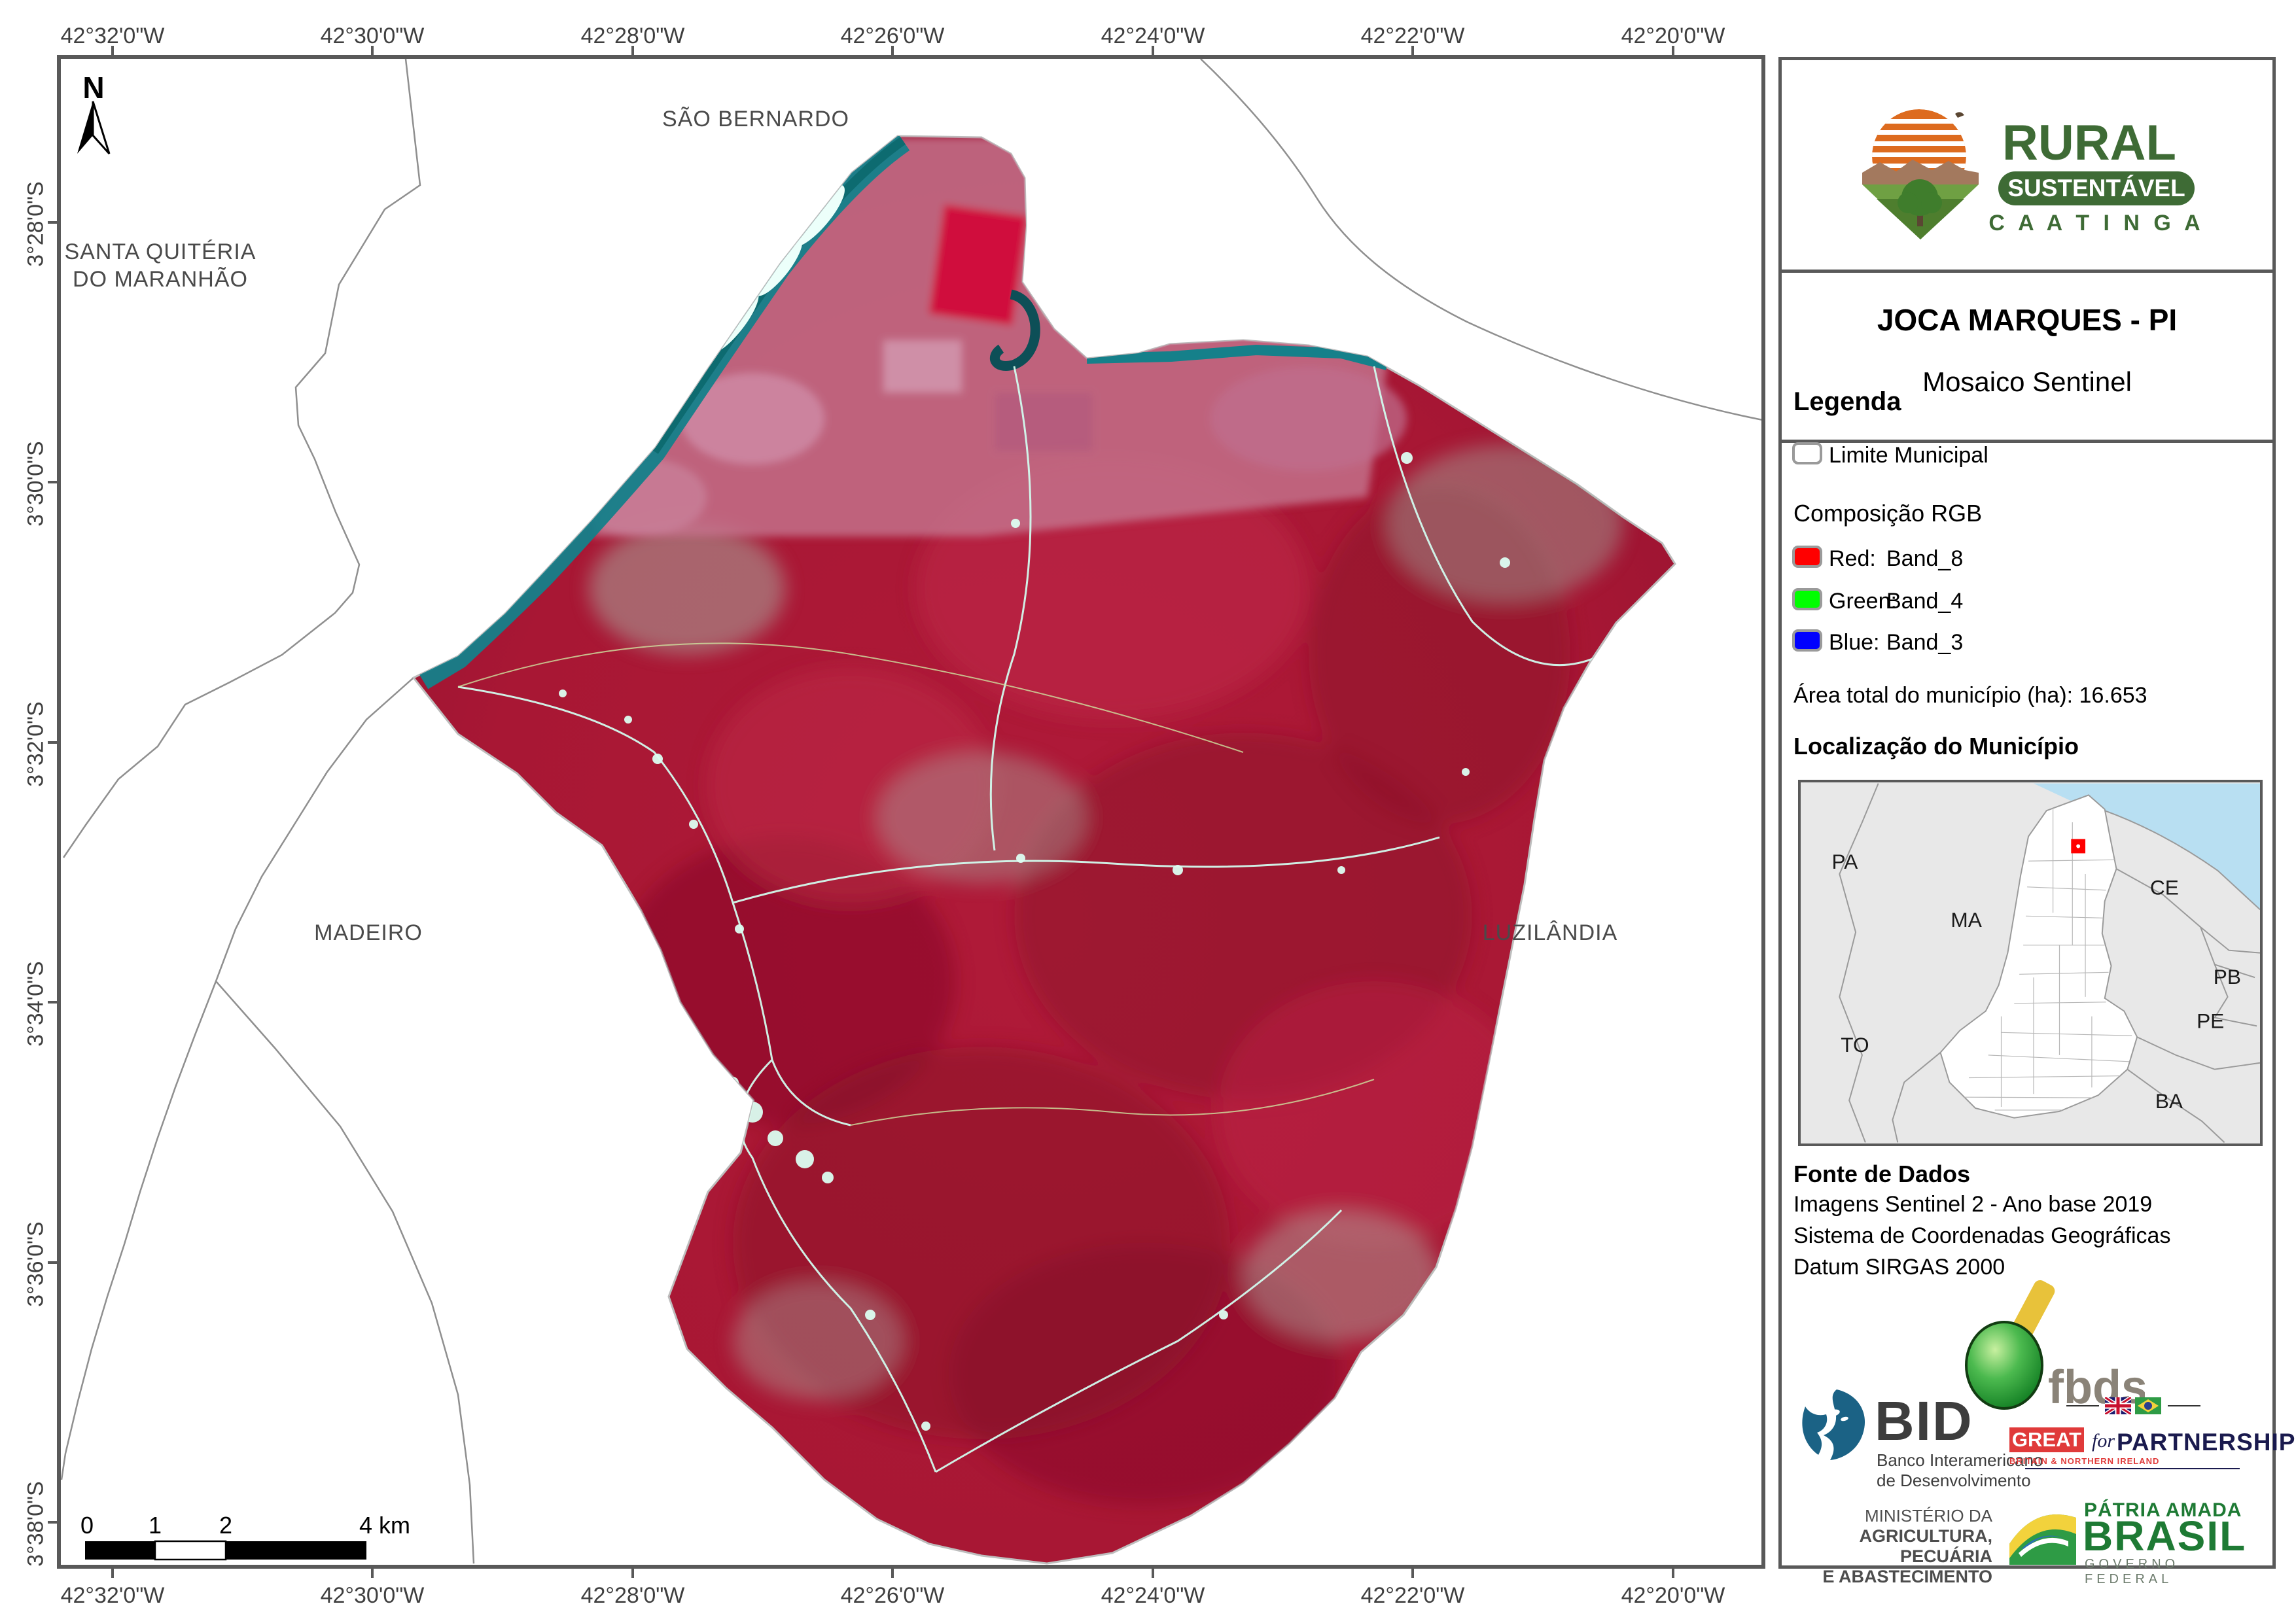 The width and height of the screenshot is (2296, 1623). I want to click on lon-label-bottom: 42°28'0"W, so click(632, 1596).